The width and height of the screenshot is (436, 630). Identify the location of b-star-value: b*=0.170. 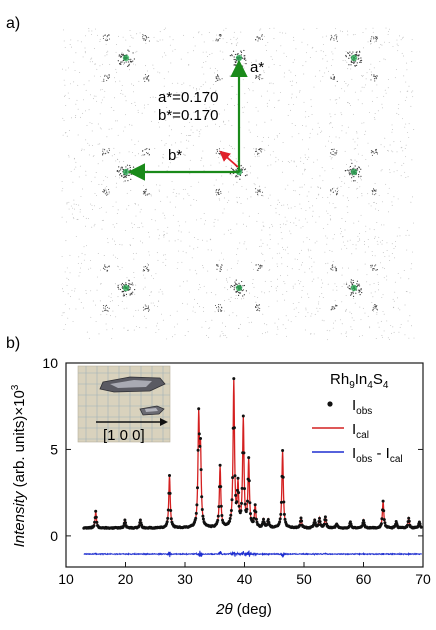
(188, 115).